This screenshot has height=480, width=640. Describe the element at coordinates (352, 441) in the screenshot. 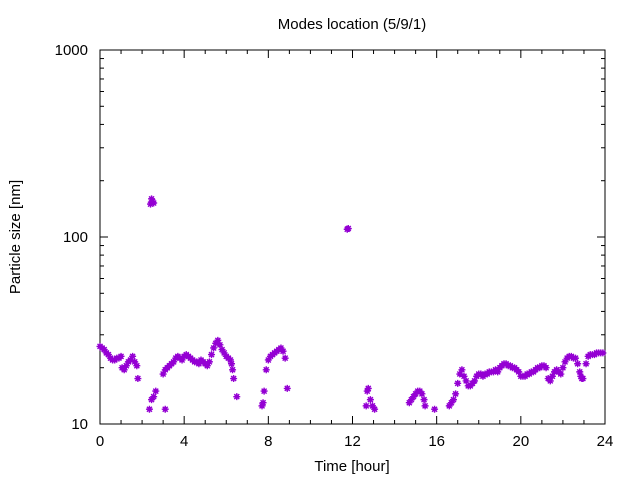

I see `x-tick-label: 12` at that location.